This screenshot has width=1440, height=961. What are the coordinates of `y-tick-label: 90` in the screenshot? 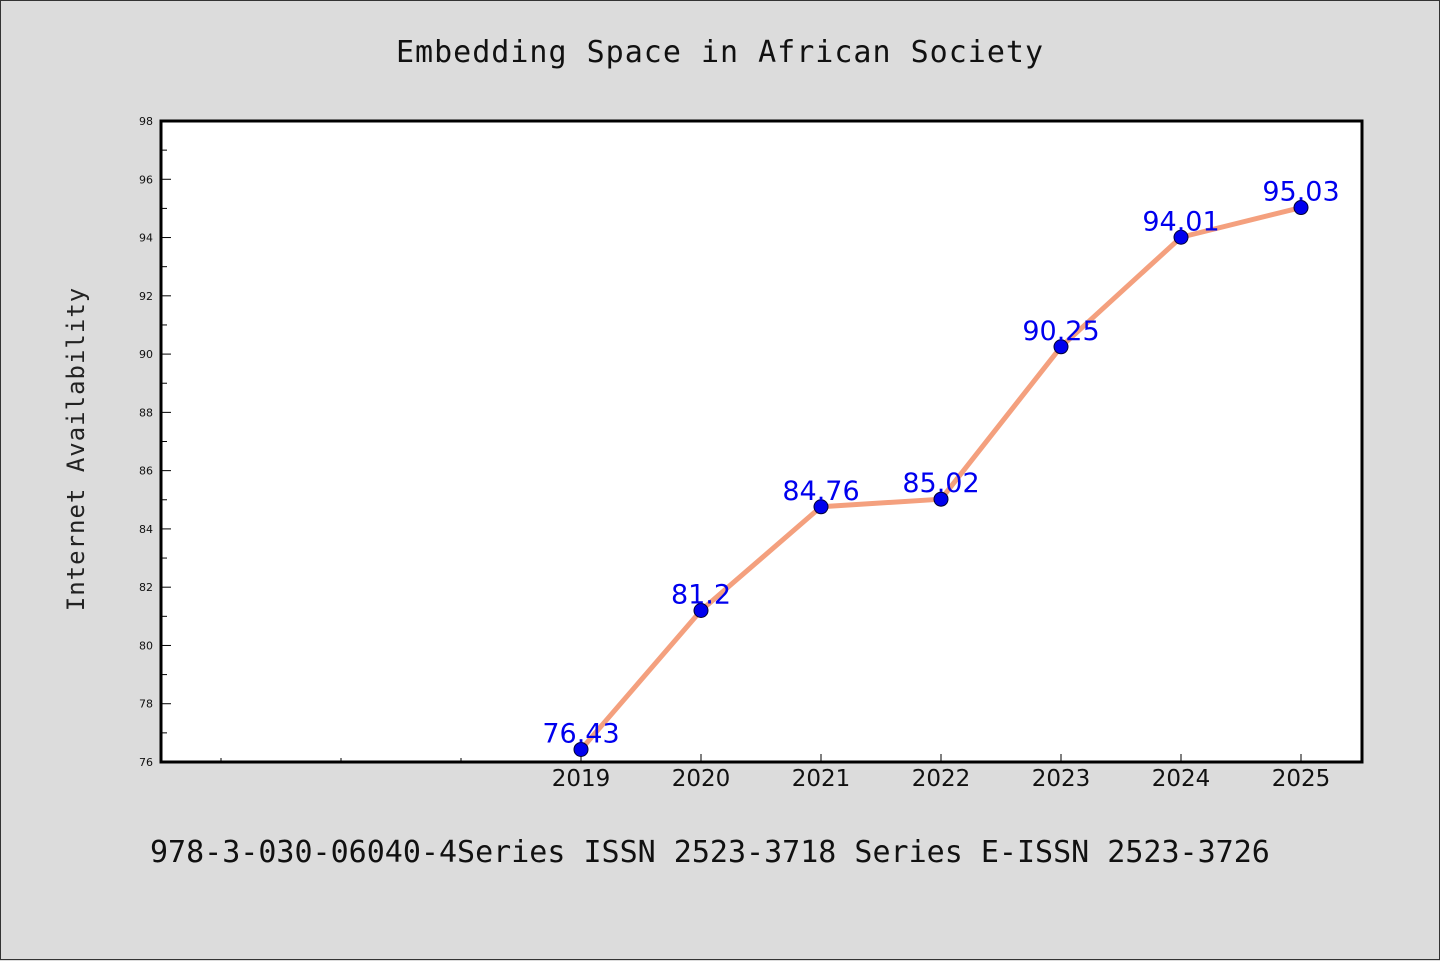 It's located at (146, 354).